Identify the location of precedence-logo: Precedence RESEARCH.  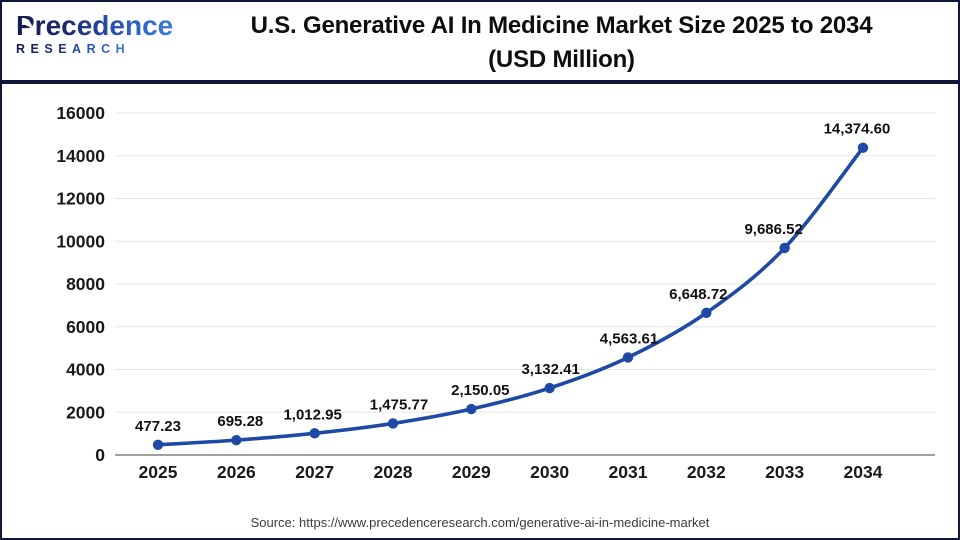
(94, 41).